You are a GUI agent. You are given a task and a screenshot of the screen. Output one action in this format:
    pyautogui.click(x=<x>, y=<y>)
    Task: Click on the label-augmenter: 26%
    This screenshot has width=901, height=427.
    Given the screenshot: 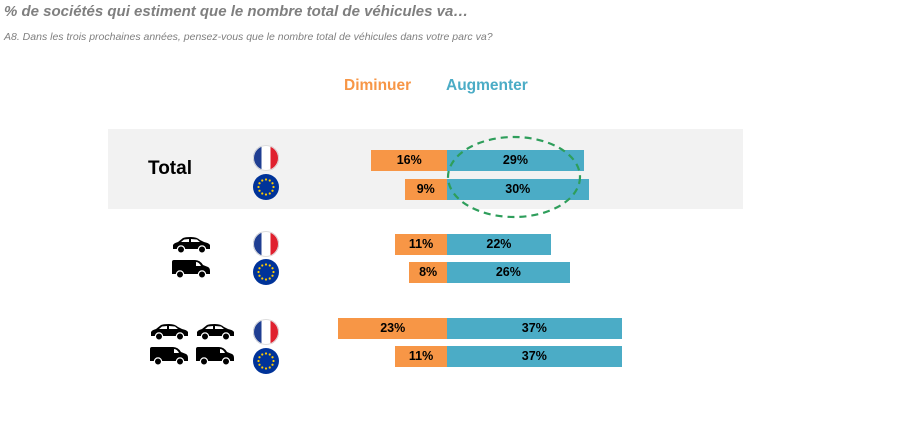 What is the action you would take?
    pyautogui.click(x=508, y=272)
    